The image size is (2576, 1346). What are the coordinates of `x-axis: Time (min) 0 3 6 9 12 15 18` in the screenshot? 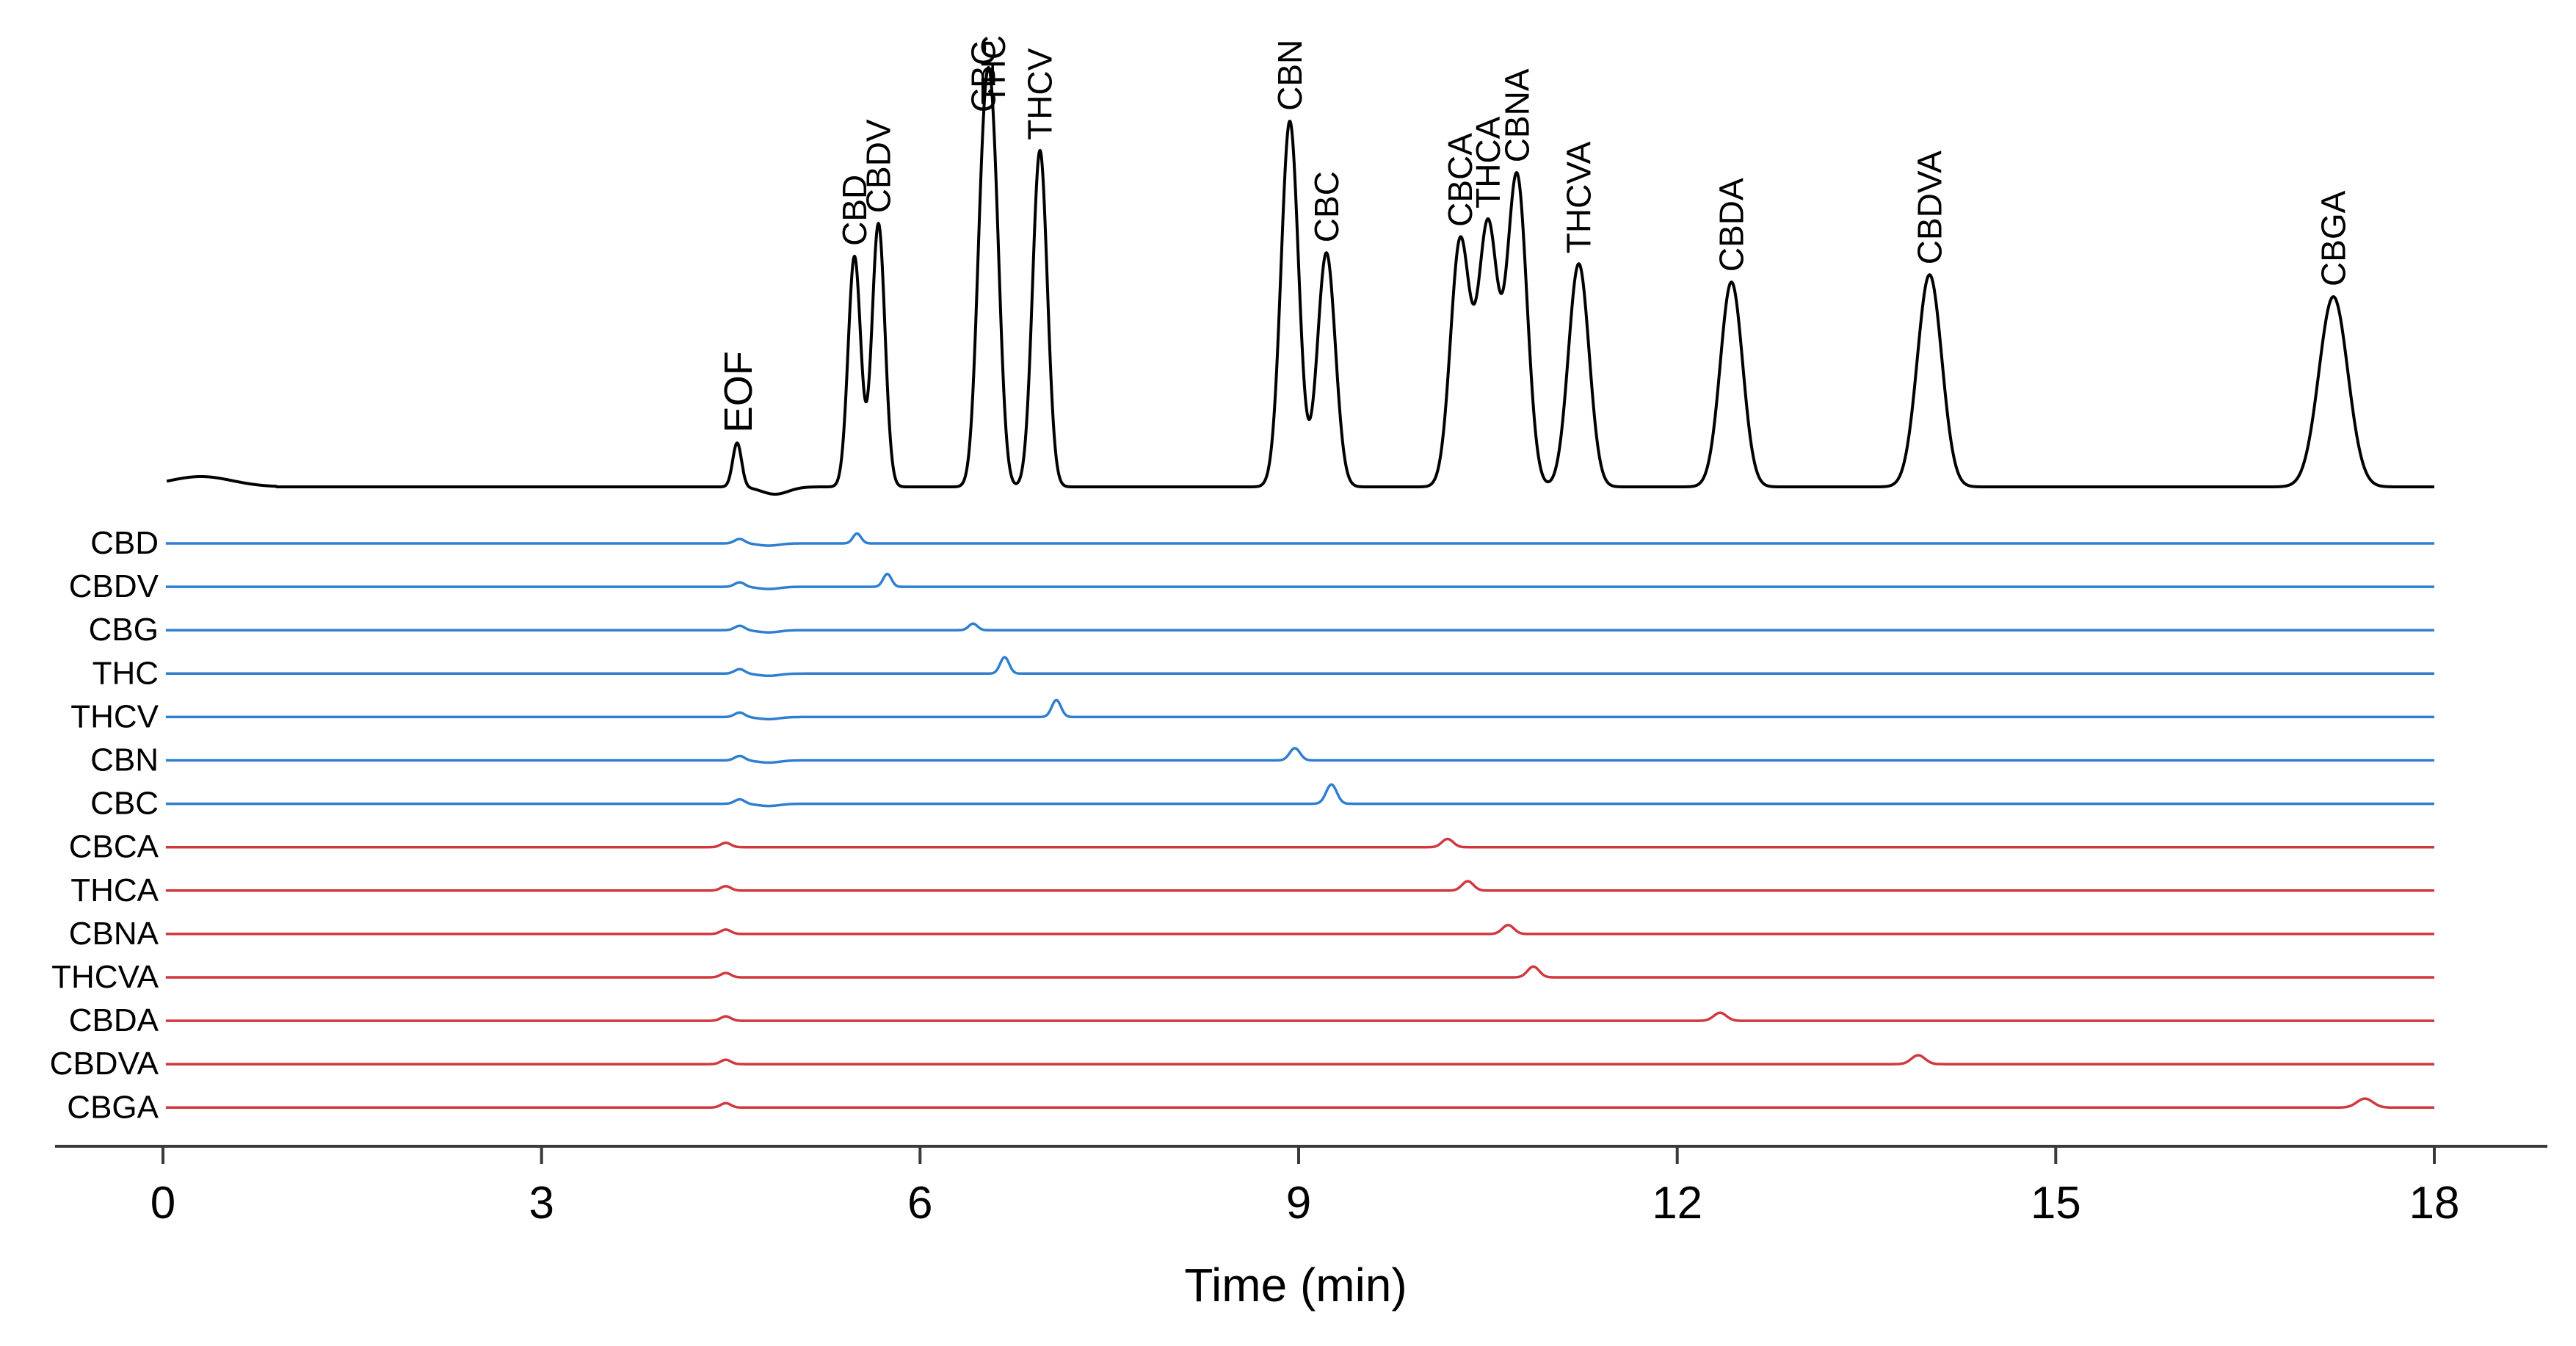 It's located at (1301, 1228).